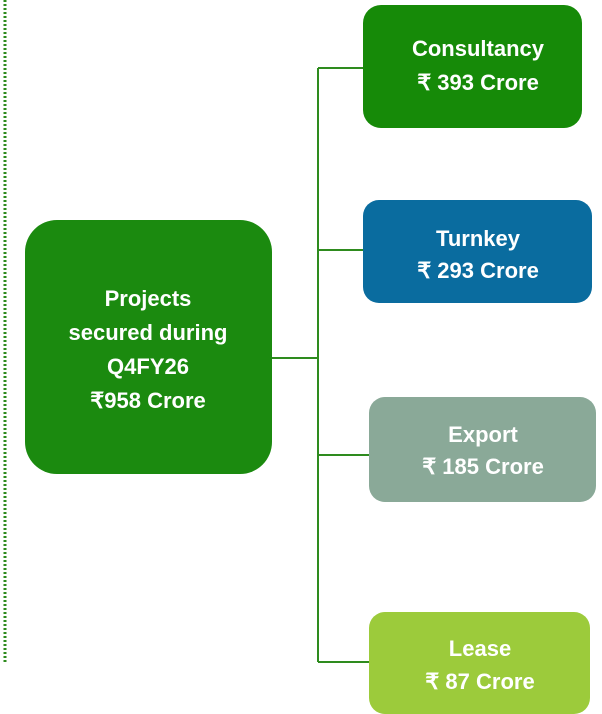  What do you see at coordinates (478, 82) in the screenshot?
I see `child-value: ₹ 393 Crore` at bounding box center [478, 82].